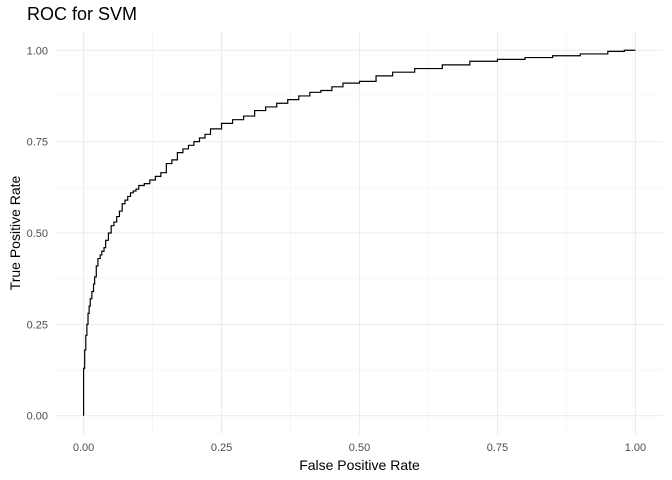 The height and width of the screenshot is (480, 672). Describe the element at coordinates (37, 325) in the screenshot. I see `y-tick-label: 0.25` at that location.